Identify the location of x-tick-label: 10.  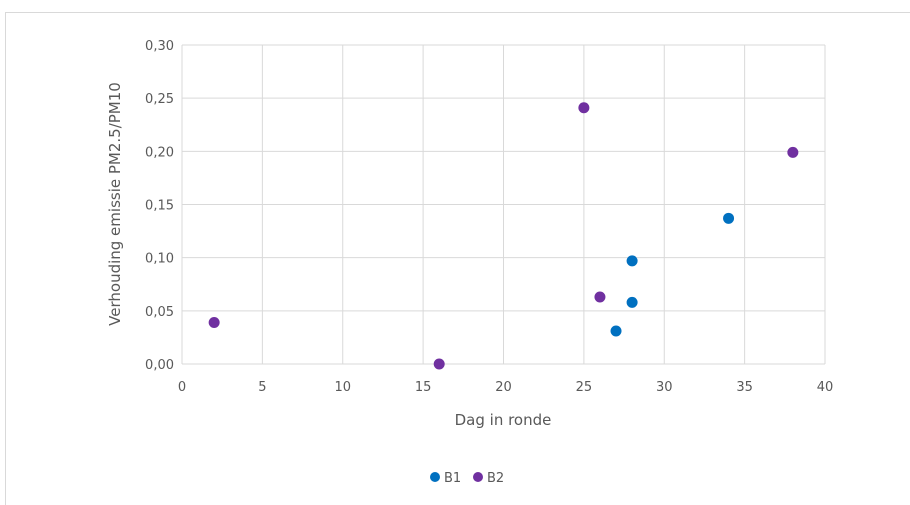
(342, 387).